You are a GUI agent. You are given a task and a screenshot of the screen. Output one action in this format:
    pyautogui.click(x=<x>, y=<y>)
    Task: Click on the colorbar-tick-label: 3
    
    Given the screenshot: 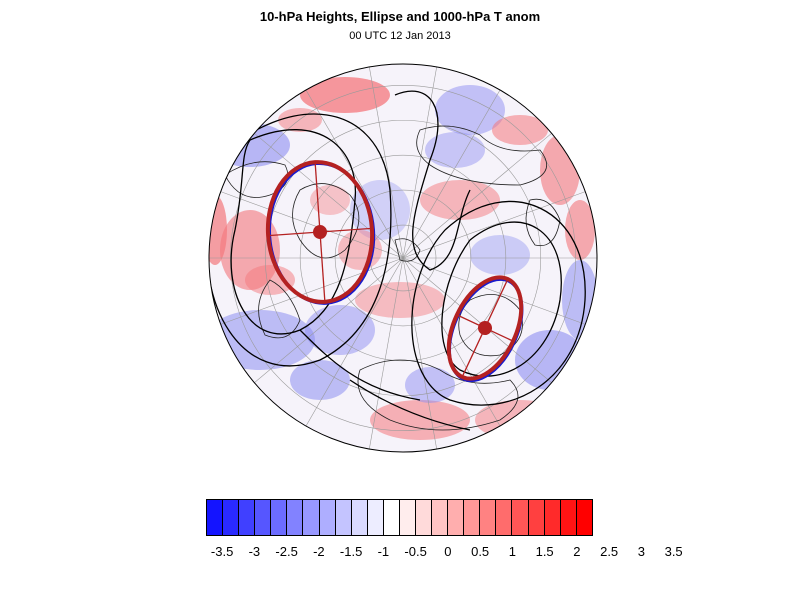 What is the action you would take?
    pyautogui.click(x=641, y=551)
    